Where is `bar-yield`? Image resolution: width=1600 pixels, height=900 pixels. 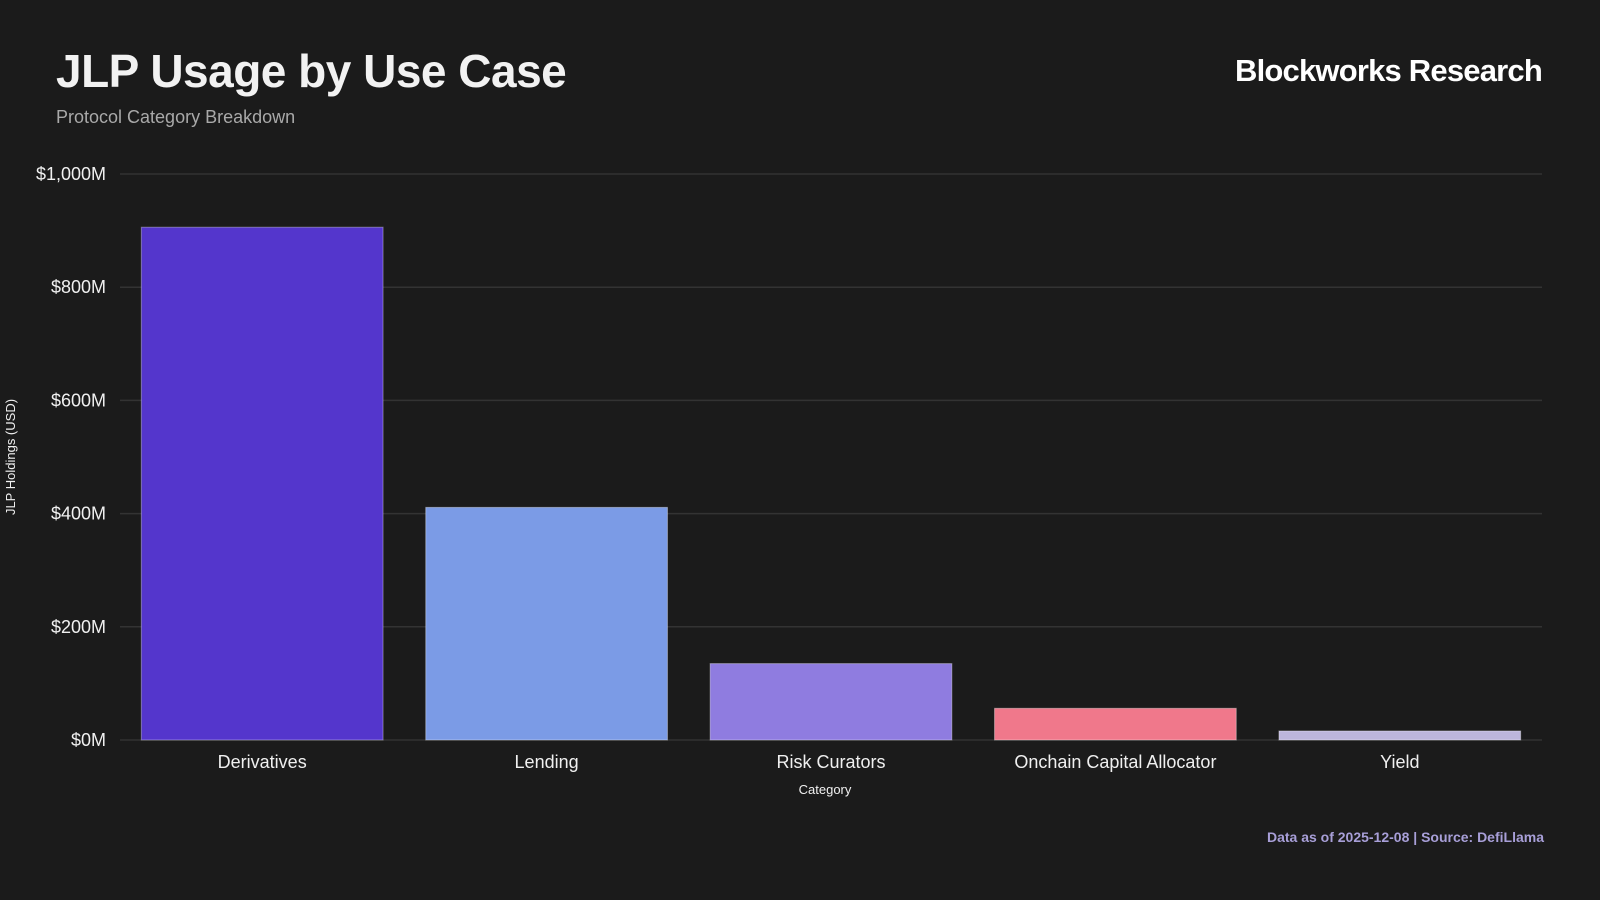 bar-yield is located at coordinates (1400, 735).